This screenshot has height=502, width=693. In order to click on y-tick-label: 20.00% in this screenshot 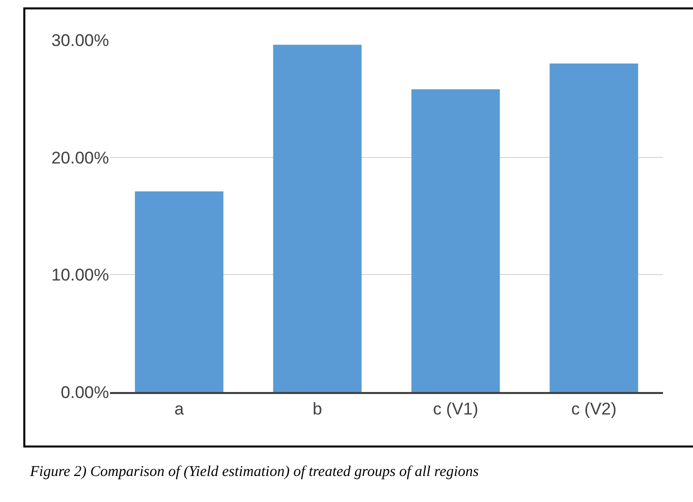, I will do `click(80, 158)`.